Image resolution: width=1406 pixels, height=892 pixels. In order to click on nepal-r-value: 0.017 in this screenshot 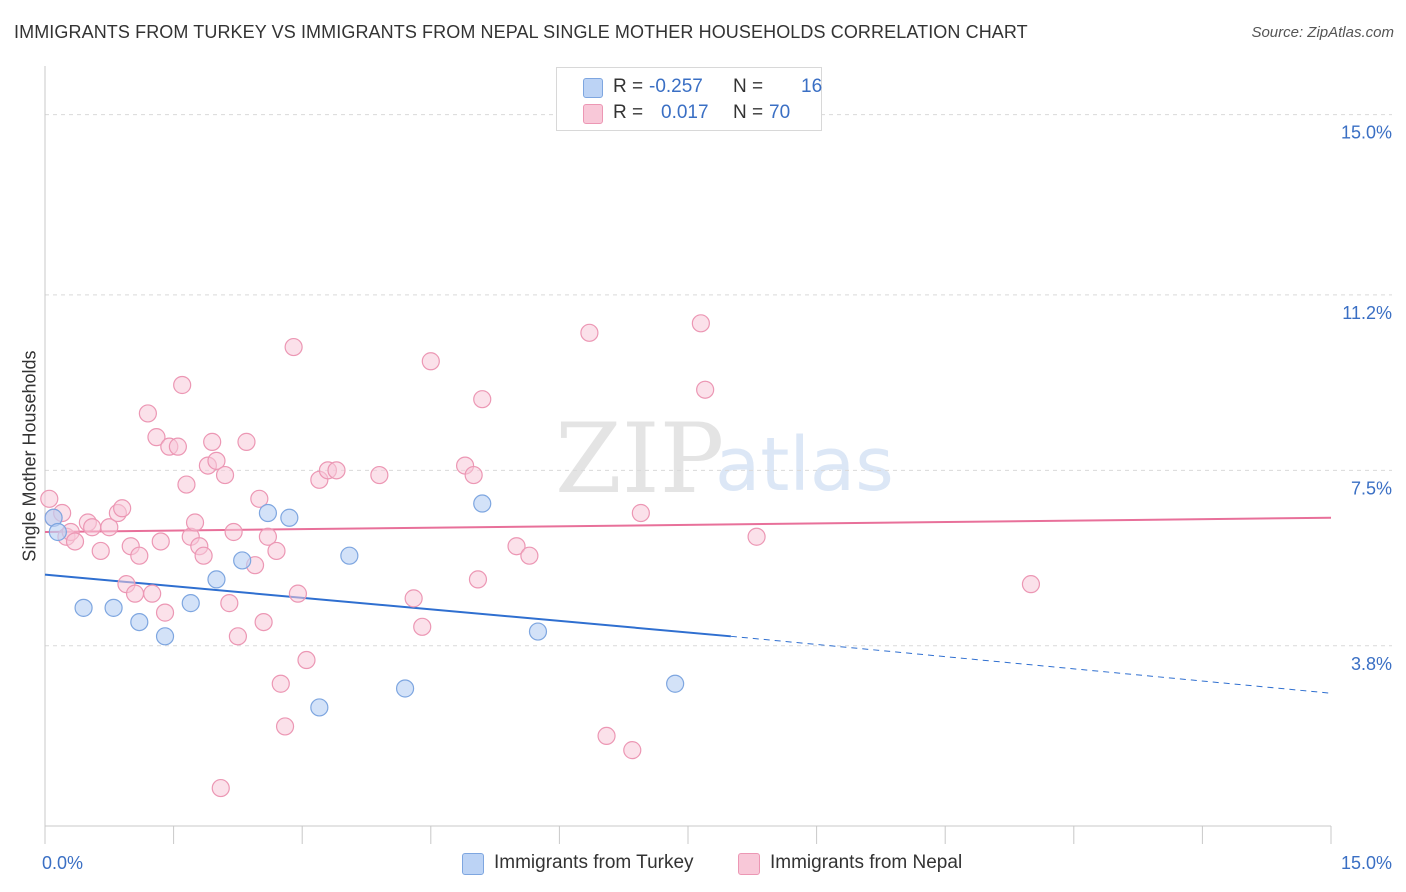, I will do `click(685, 112)`.